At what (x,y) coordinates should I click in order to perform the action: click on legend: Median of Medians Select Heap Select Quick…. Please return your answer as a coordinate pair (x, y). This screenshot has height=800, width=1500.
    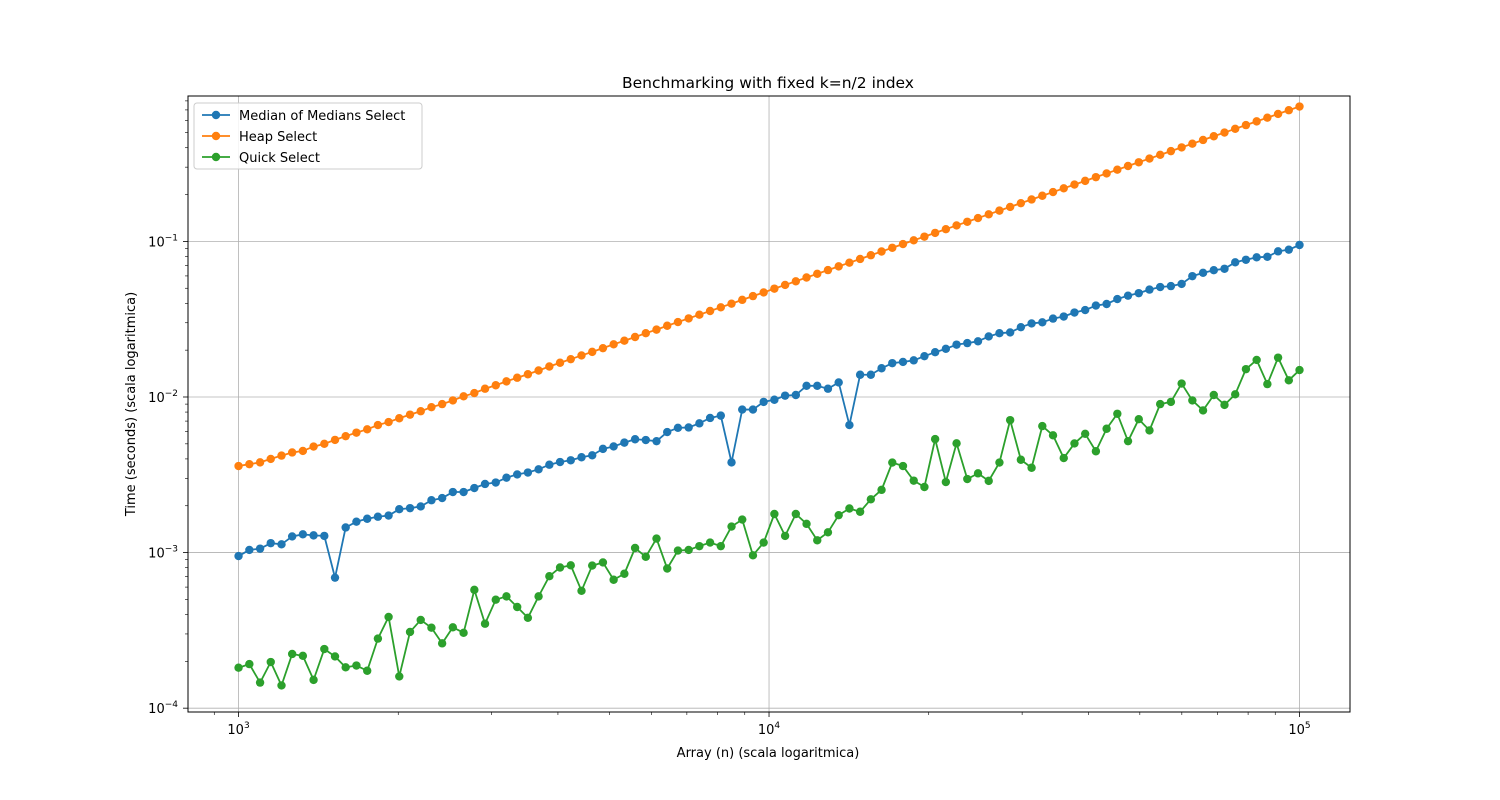
    Looking at the image, I should click on (308, 136).